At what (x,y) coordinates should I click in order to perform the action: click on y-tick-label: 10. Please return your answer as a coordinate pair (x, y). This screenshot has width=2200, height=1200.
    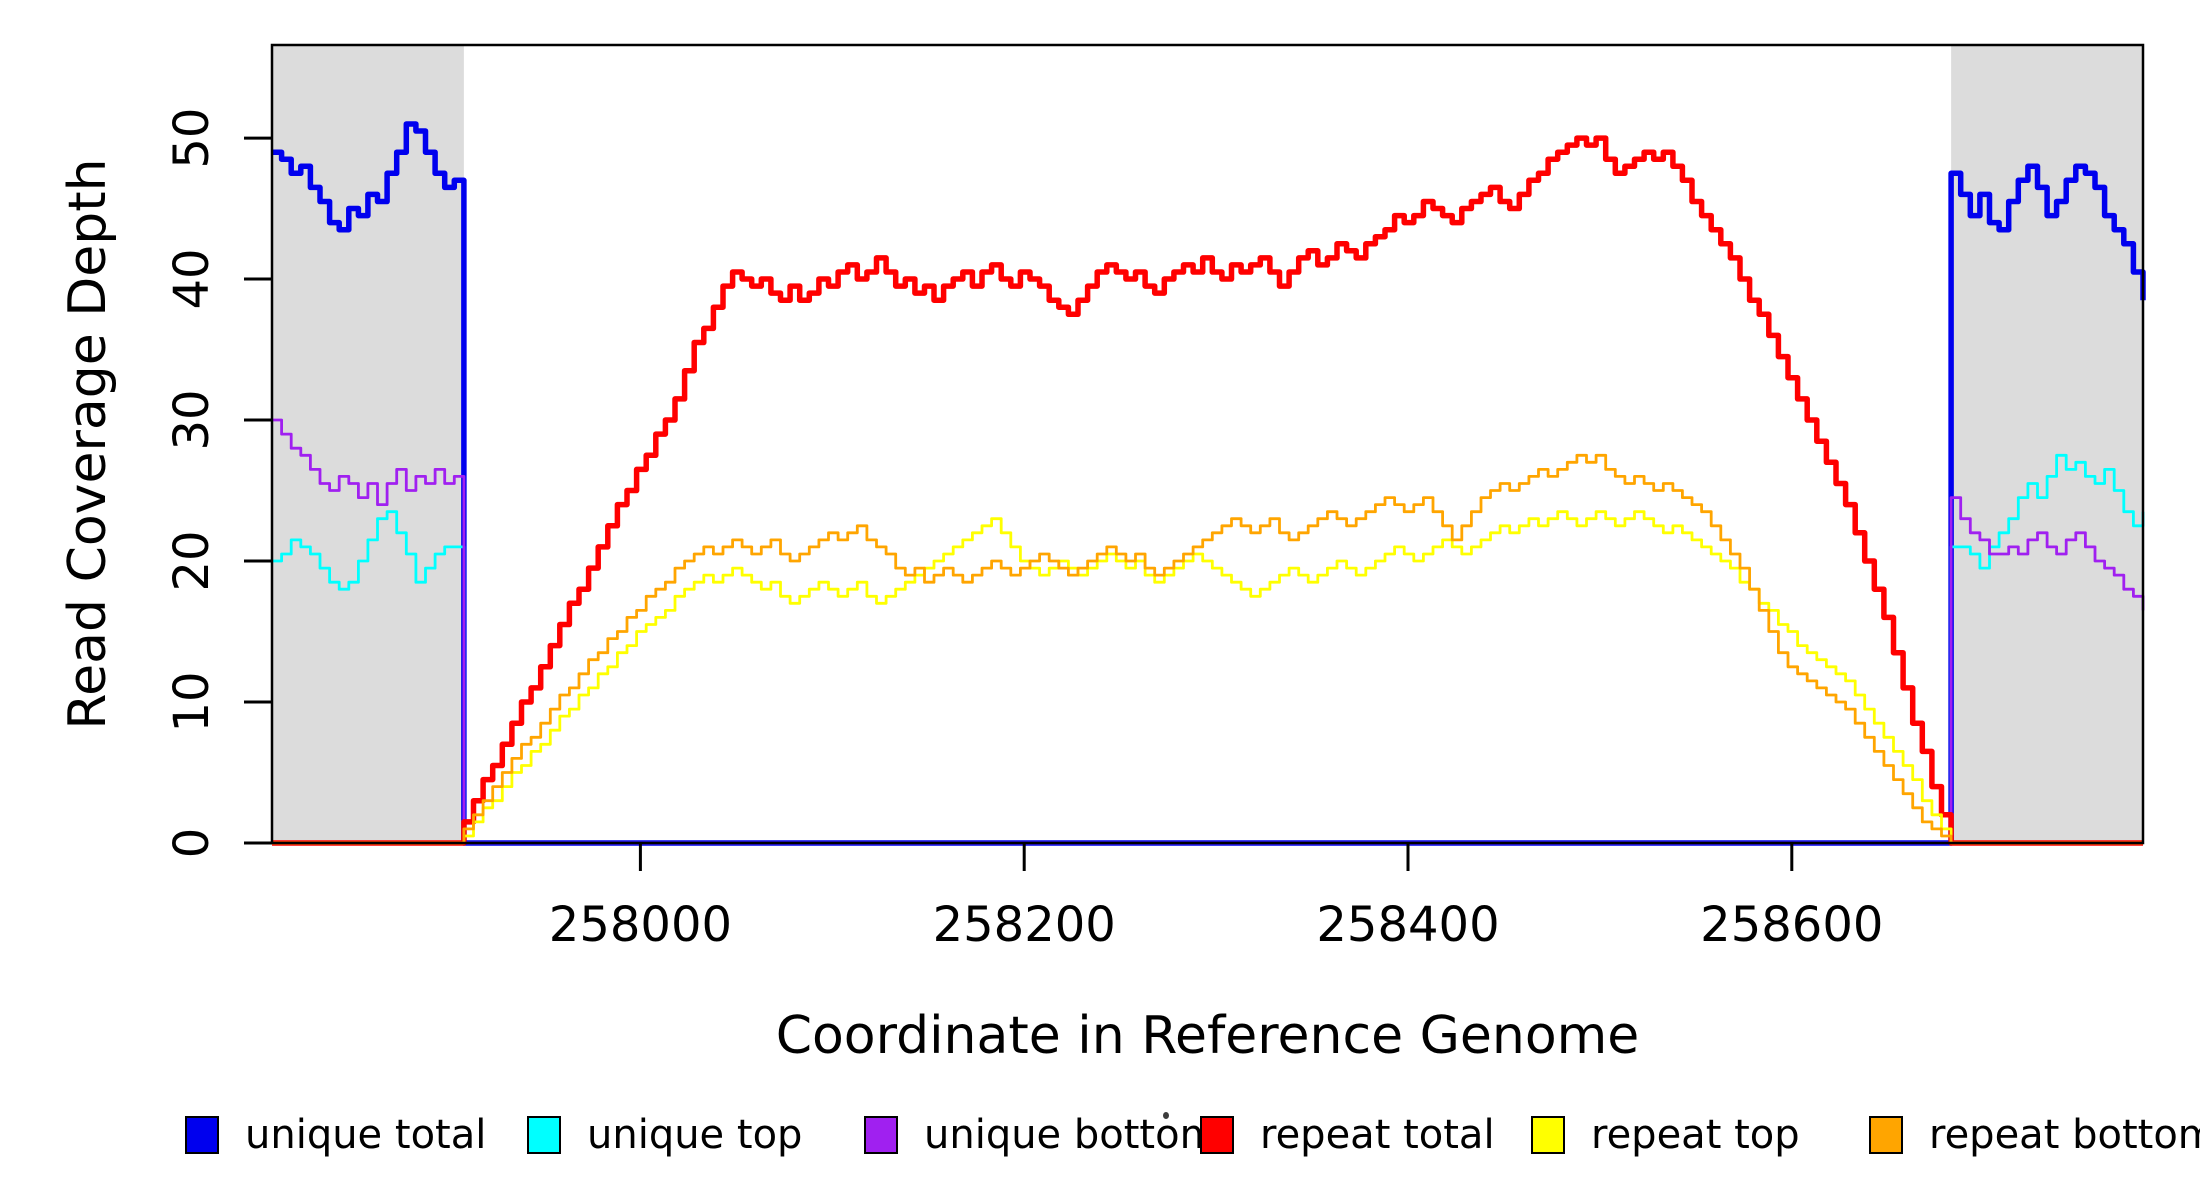
    Looking at the image, I should click on (192, 701).